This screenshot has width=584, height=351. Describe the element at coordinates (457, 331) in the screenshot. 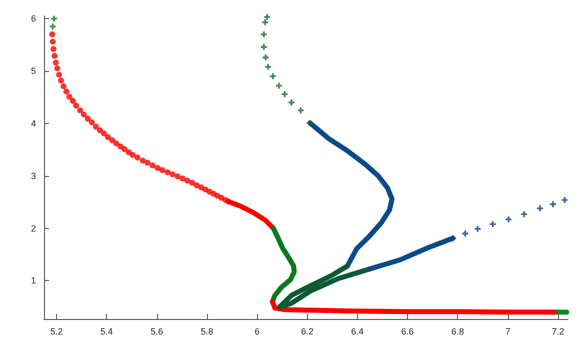

I see `x-tick-label: 6.8` at that location.